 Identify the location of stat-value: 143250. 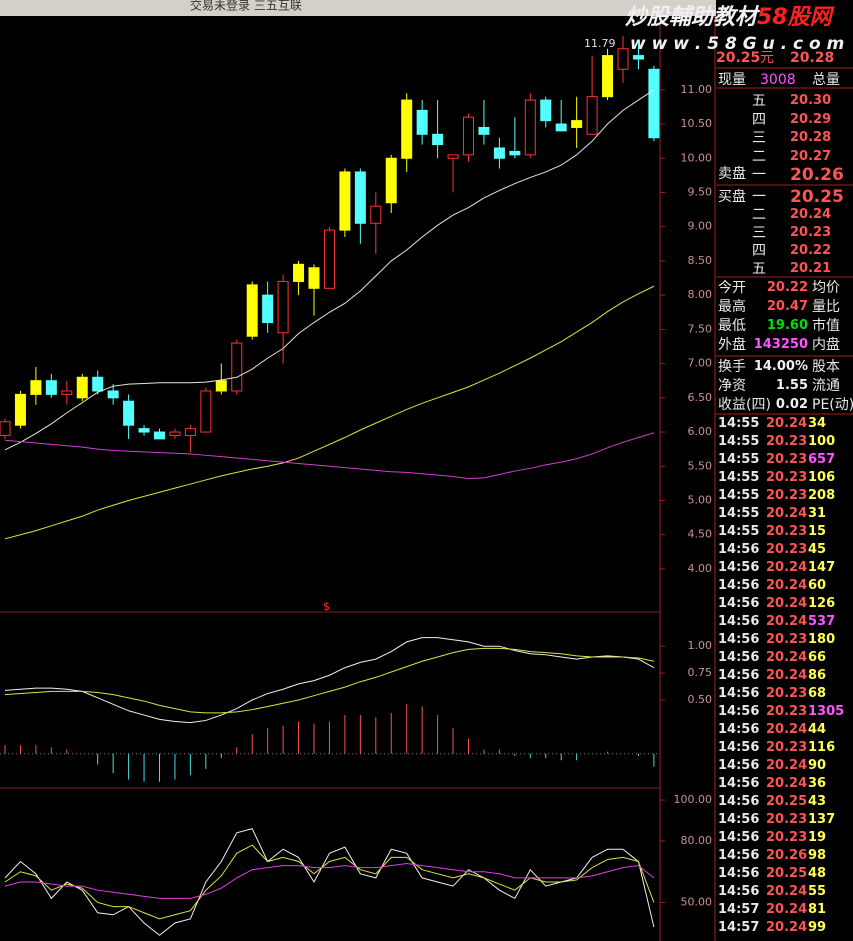
(780, 344).